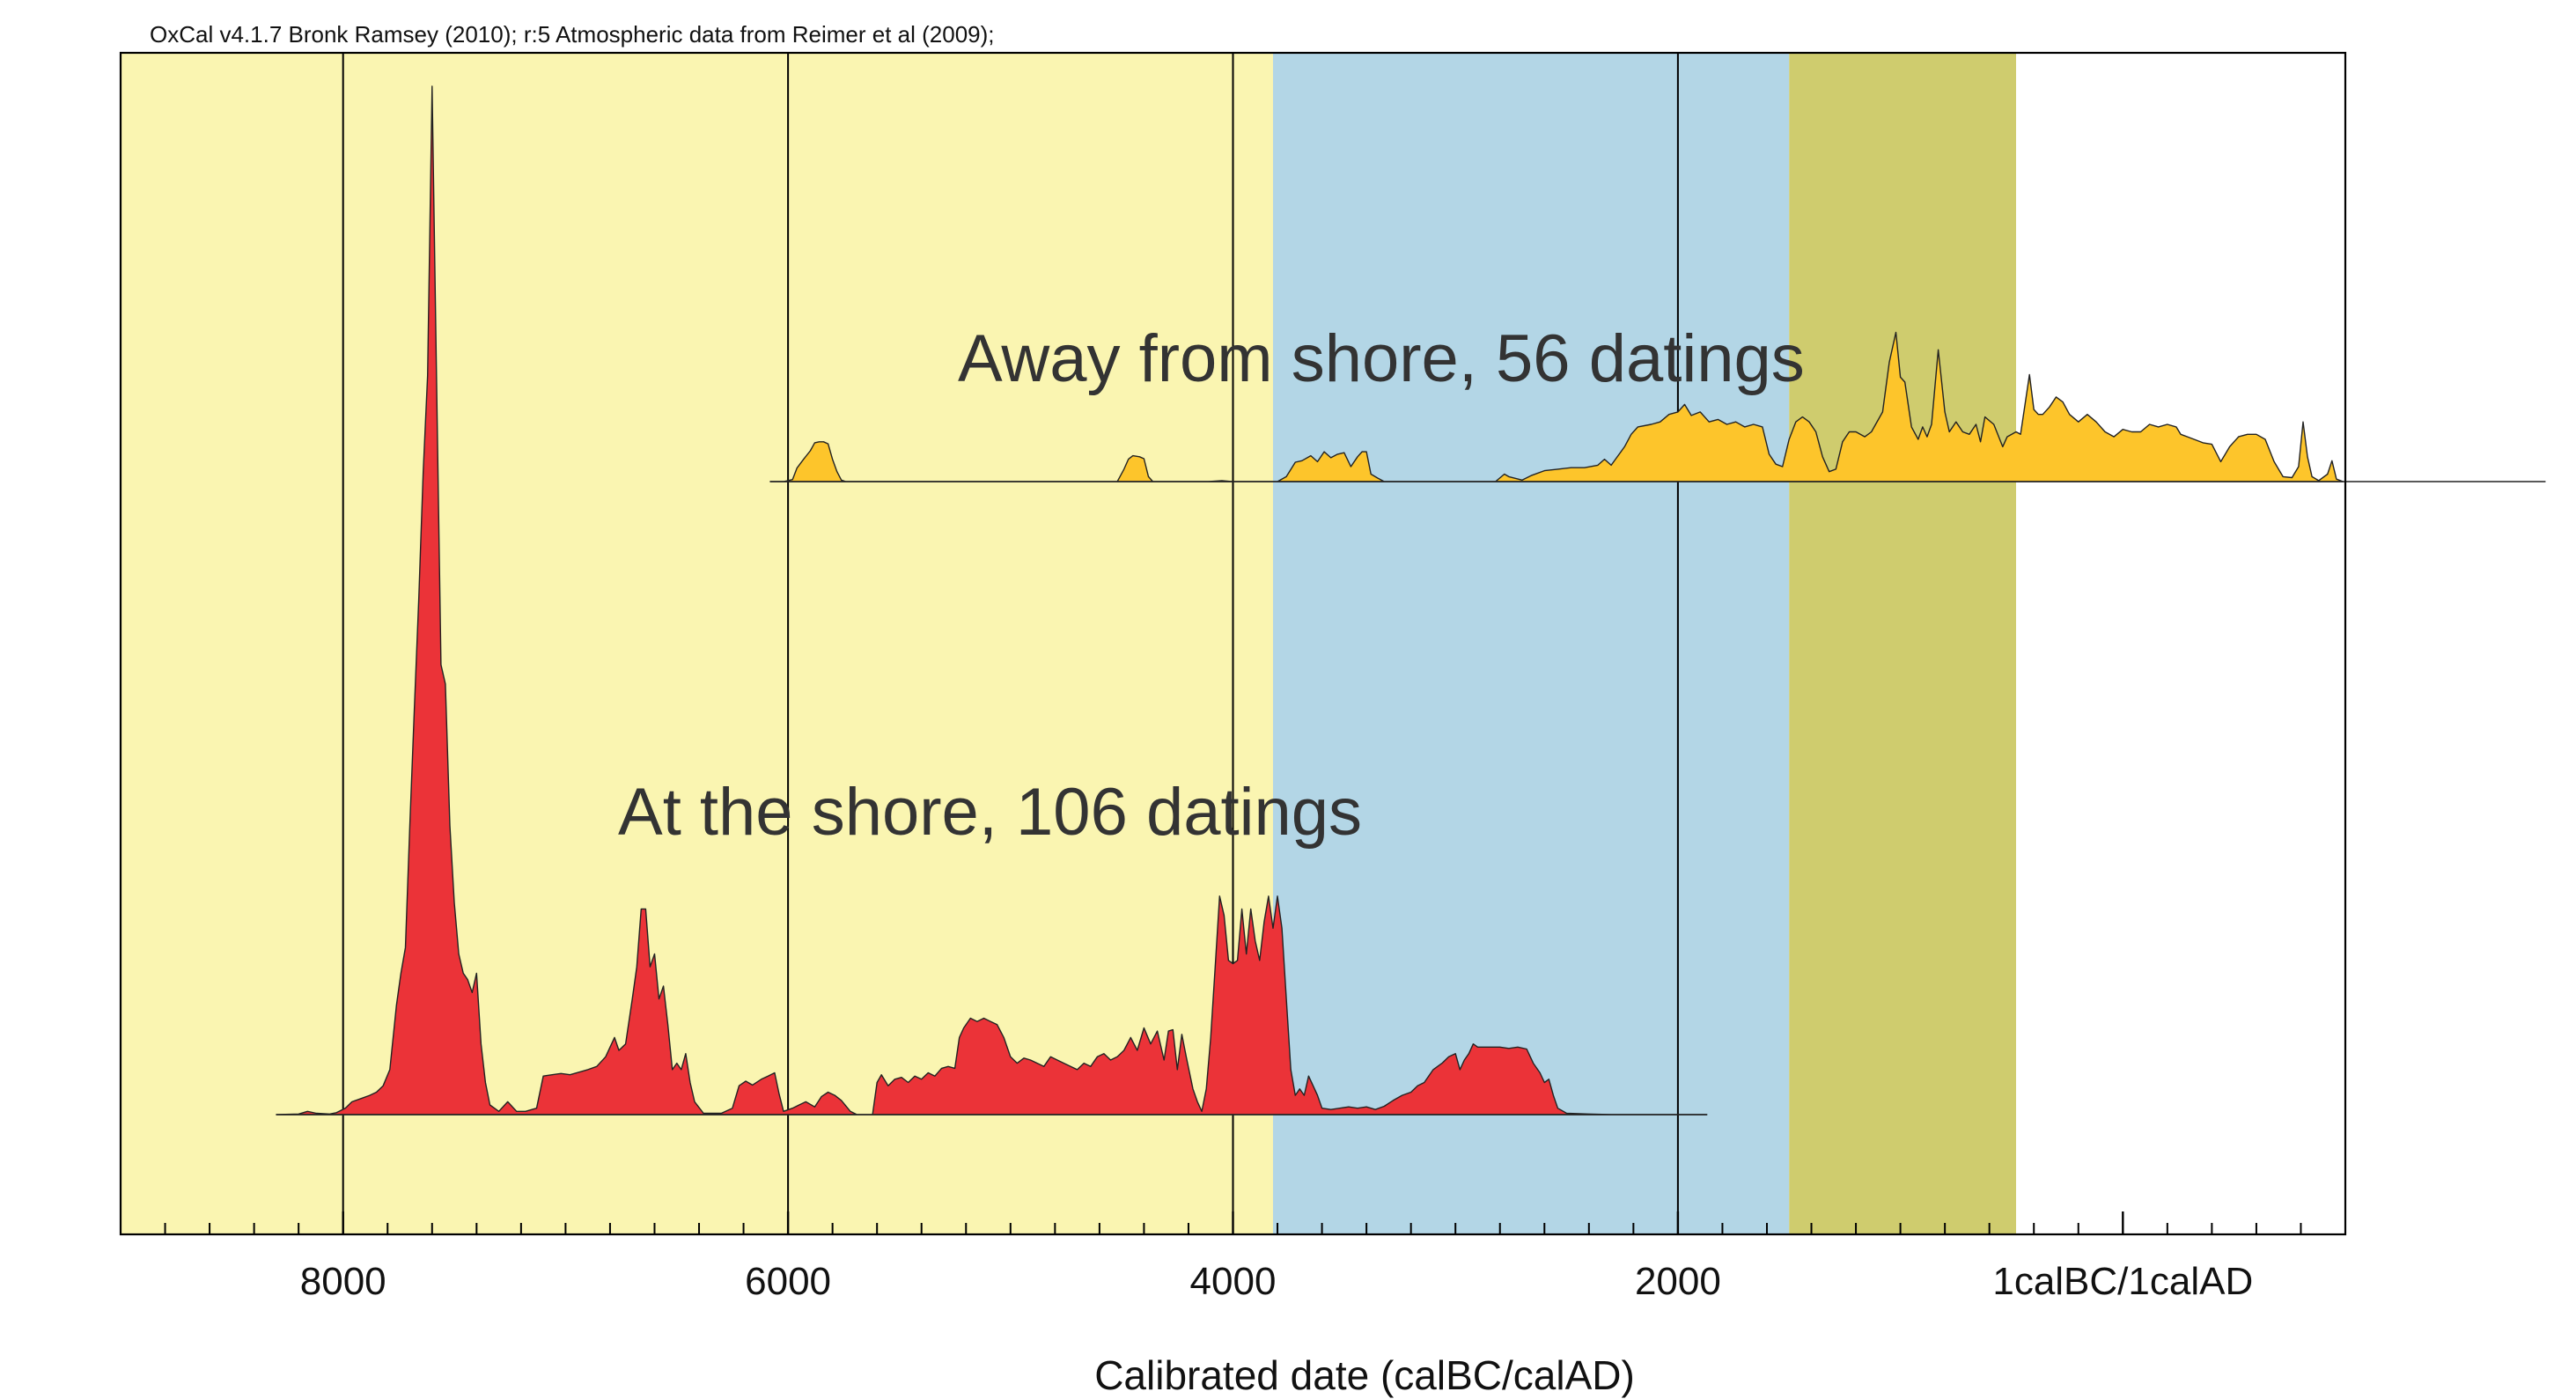 The width and height of the screenshot is (2576, 1399). What do you see at coordinates (2122, 1282) in the screenshot?
I see `x-tick-label-1calBC-1calAD: 1calBC/1calAD` at bounding box center [2122, 1282].